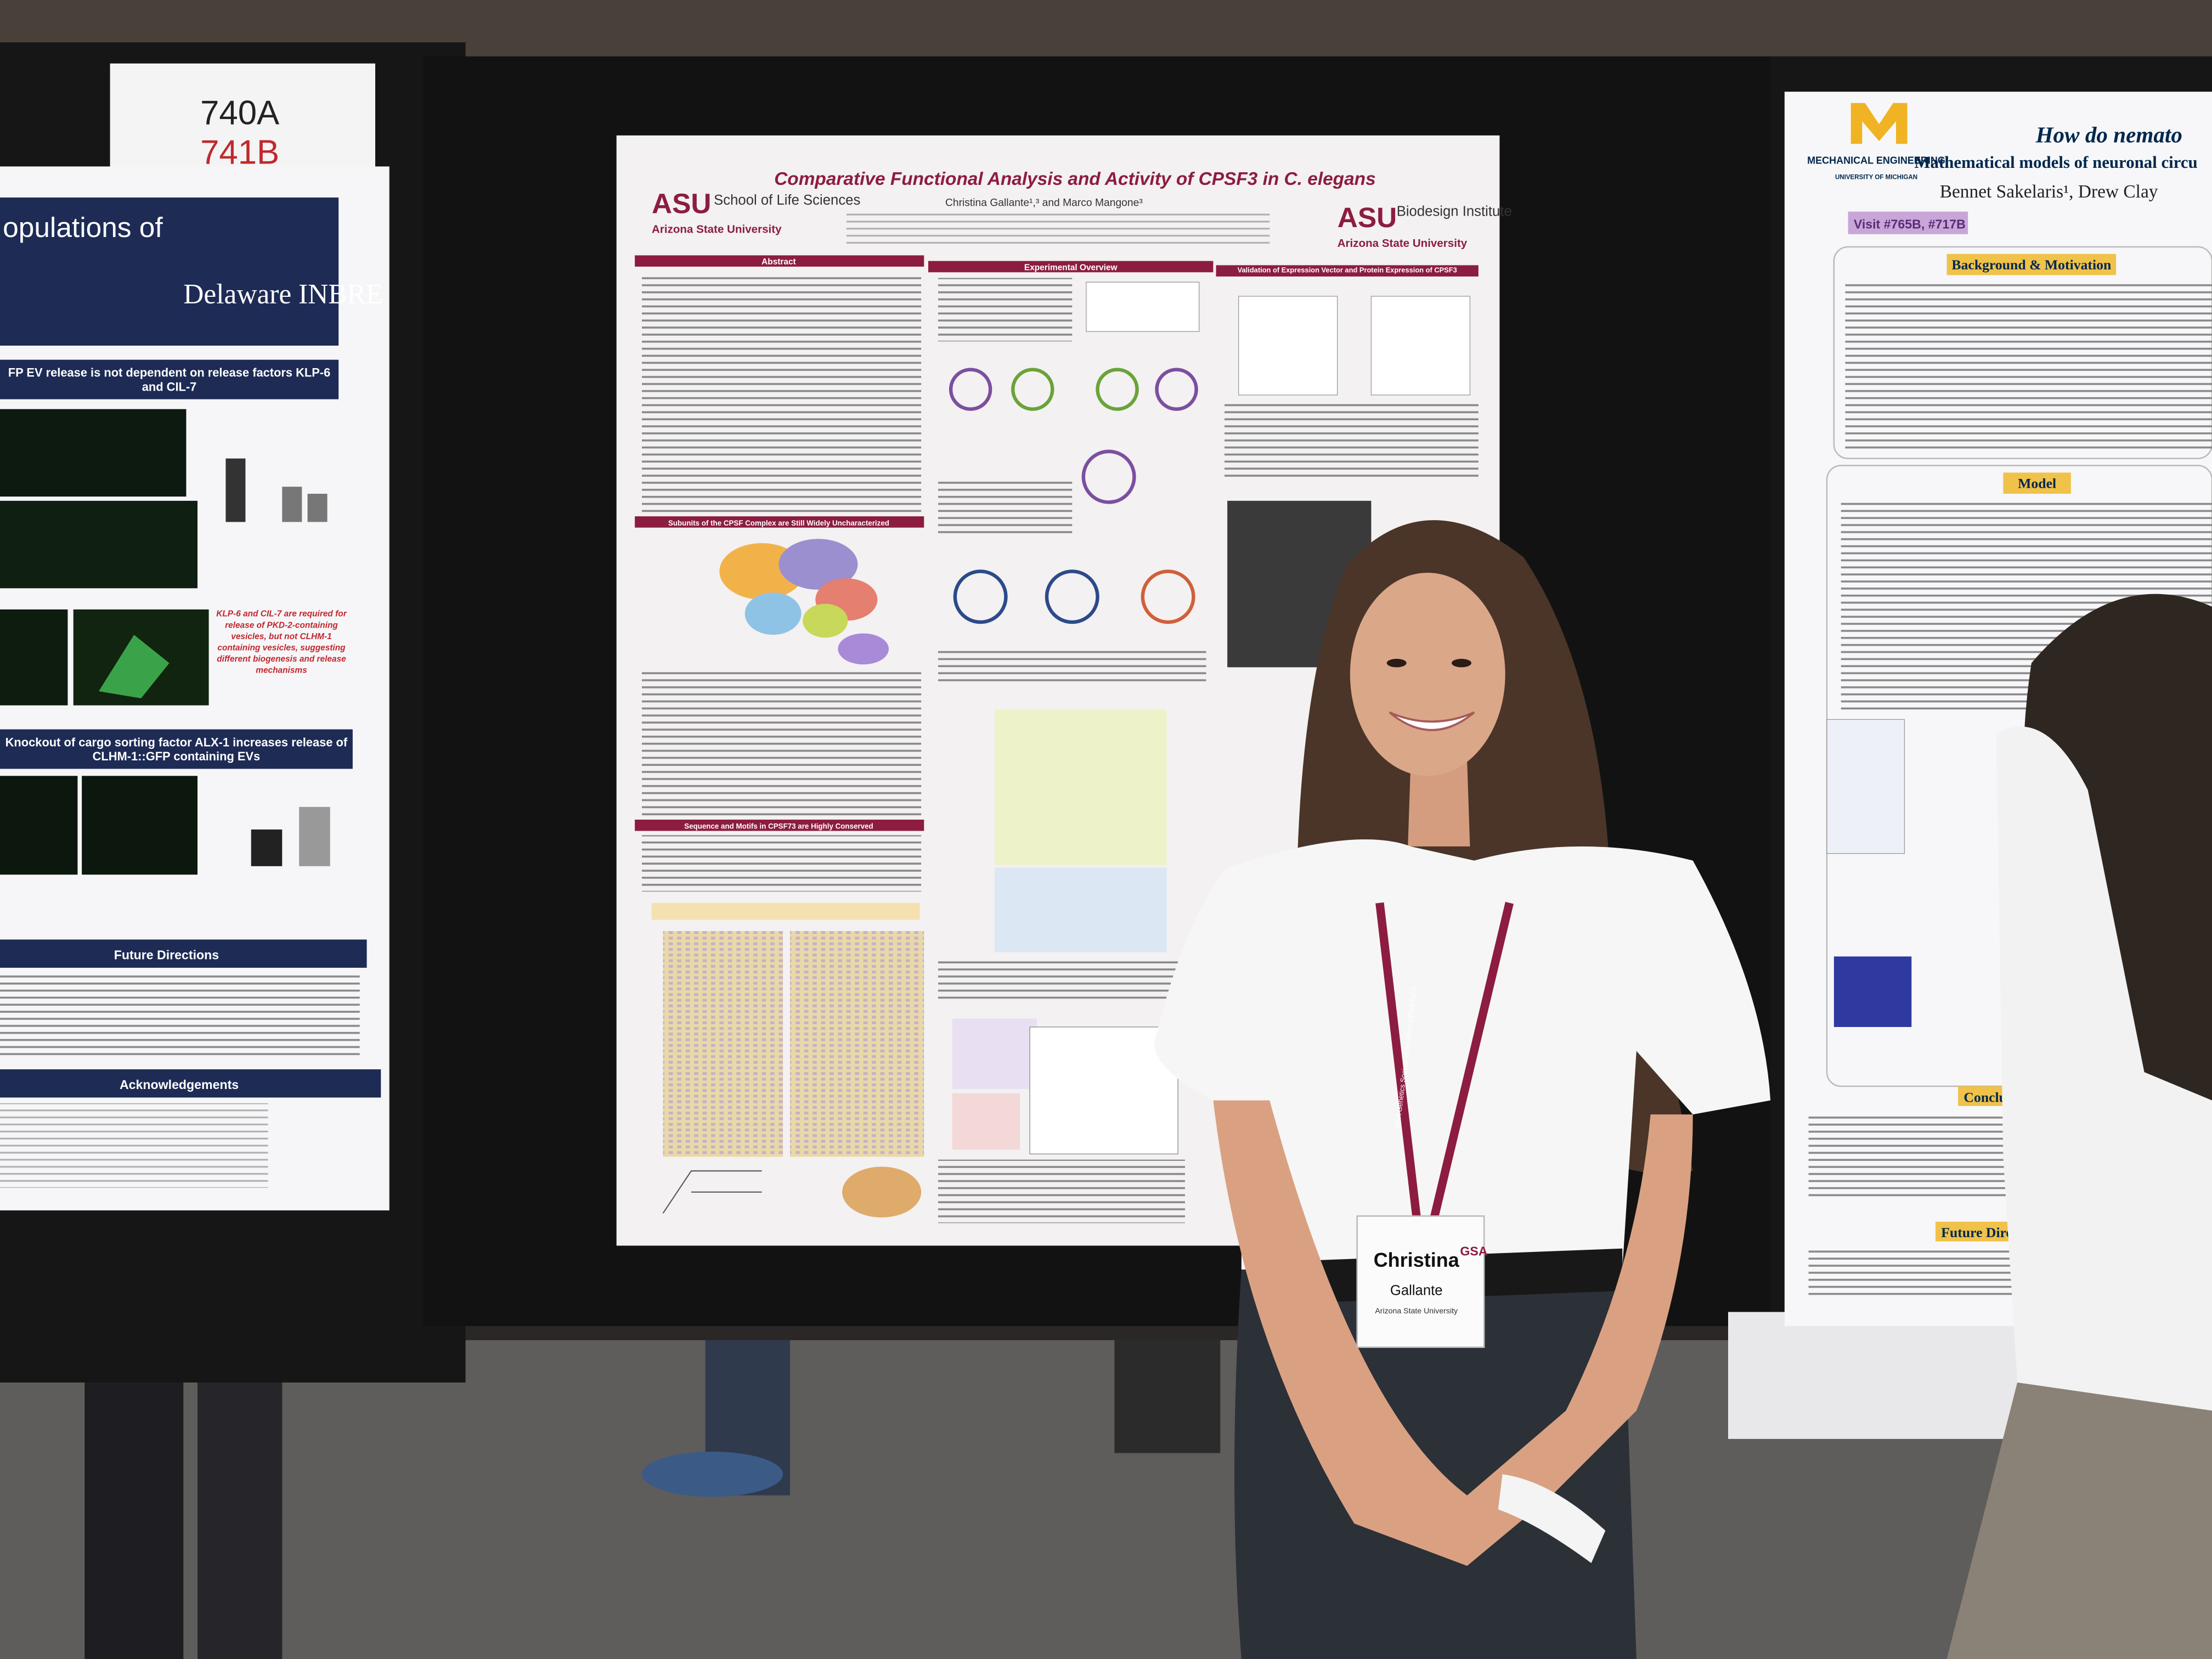  I want to click on poster-title: opulations of, so click(83, 227).